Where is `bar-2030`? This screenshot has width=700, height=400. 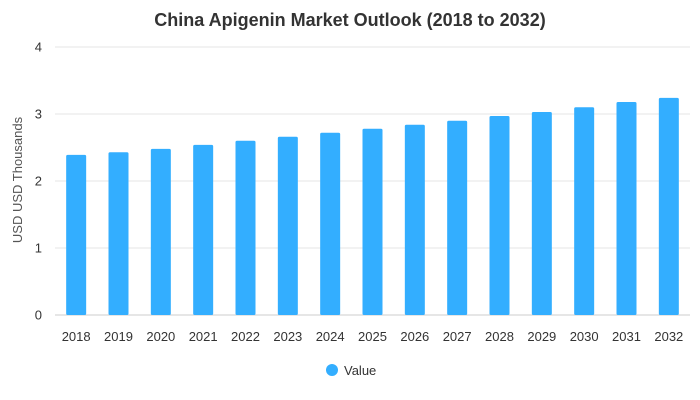 bar-2030 is located at coordinates (584, 211).